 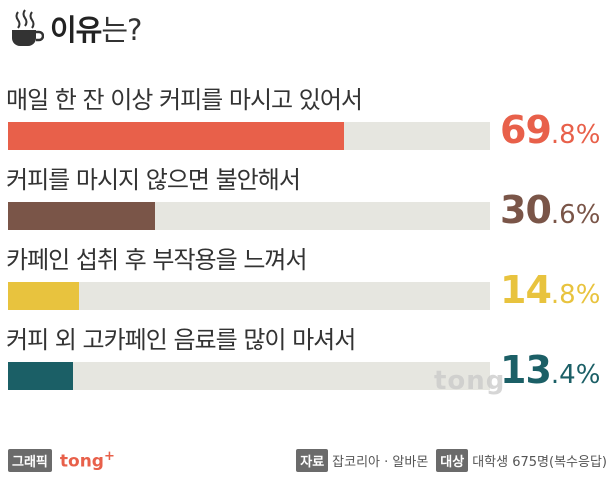 What do you see at coordinates (526, 370) in the screenshot?
I see `data-label-int: 13` at bounding box center [526, 370].